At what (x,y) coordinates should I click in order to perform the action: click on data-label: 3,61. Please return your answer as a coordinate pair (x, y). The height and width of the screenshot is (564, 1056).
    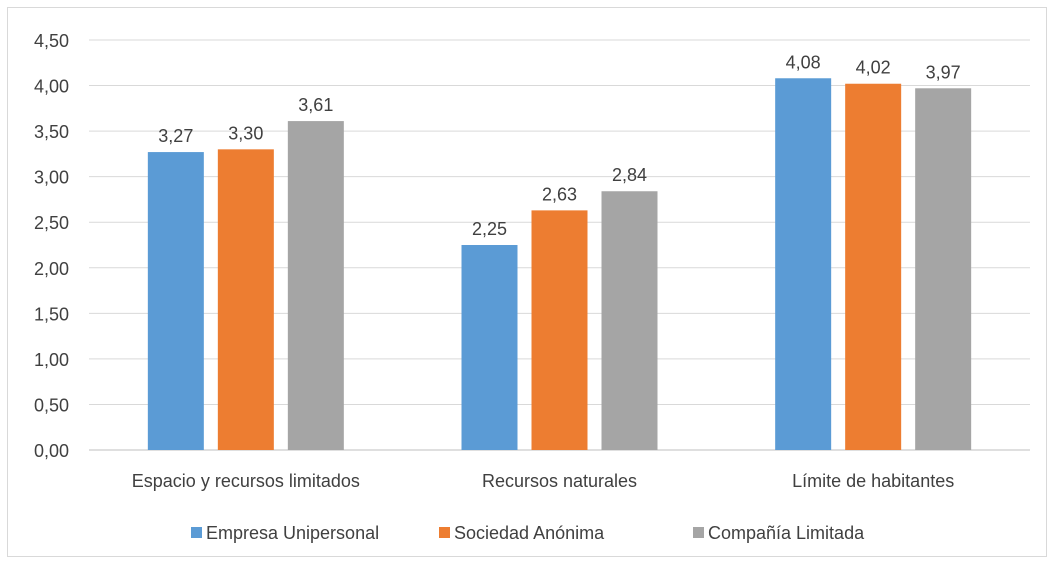
    Looking at the image, I should click on (315, 105).